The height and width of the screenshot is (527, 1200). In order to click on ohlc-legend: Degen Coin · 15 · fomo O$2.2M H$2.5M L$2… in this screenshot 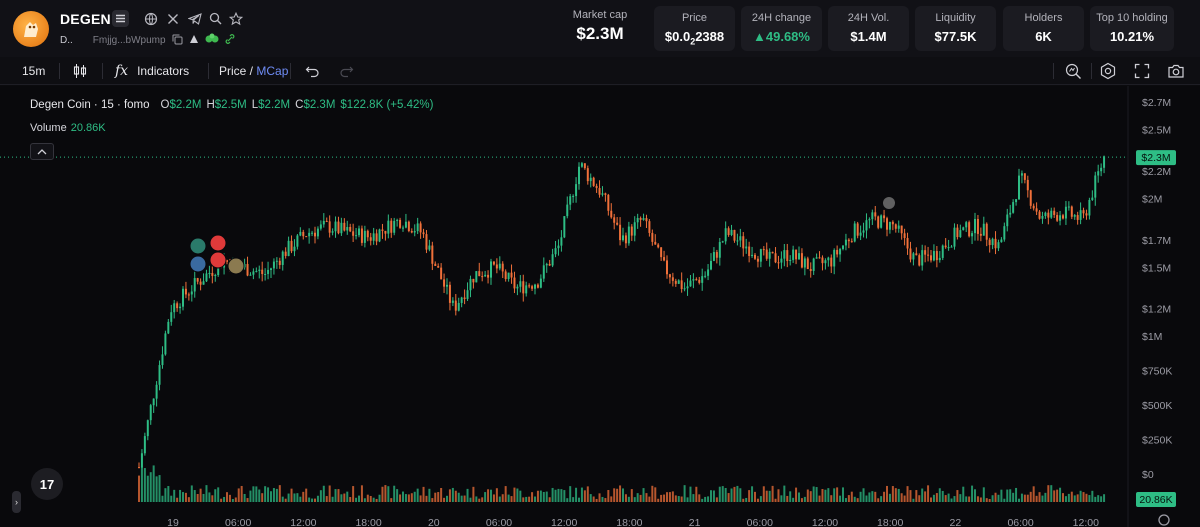, I will do `click(232, 105)`.